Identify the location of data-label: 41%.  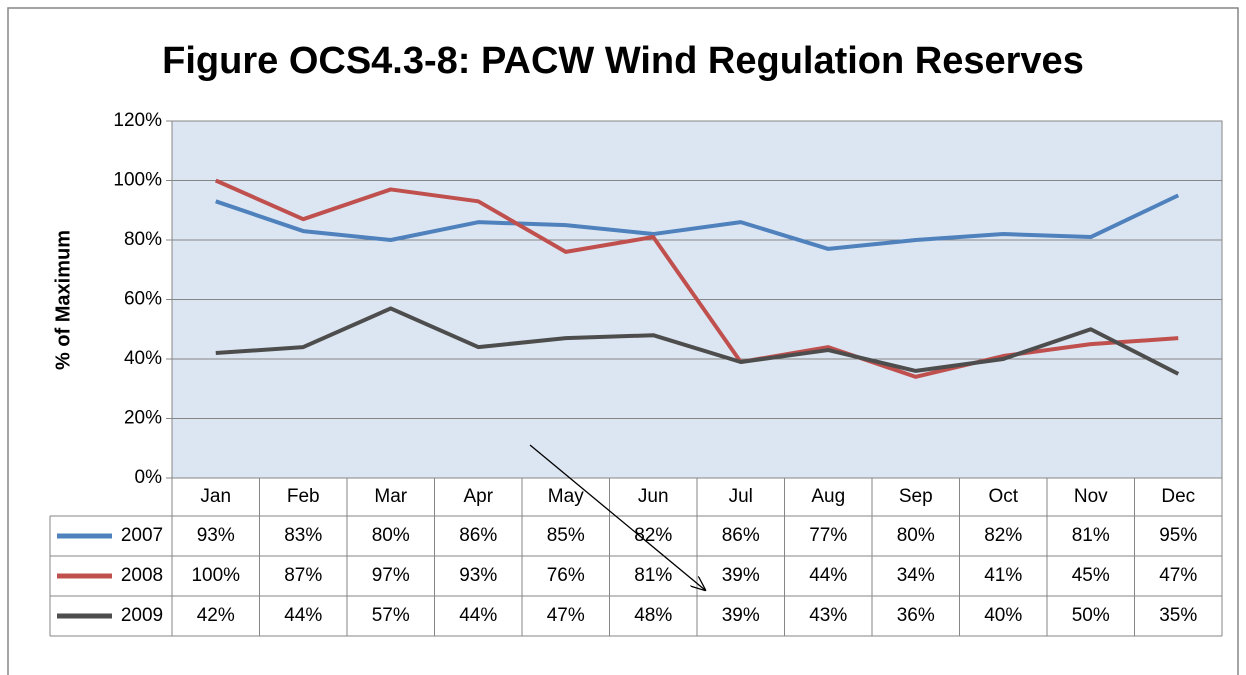
(1003, 575).